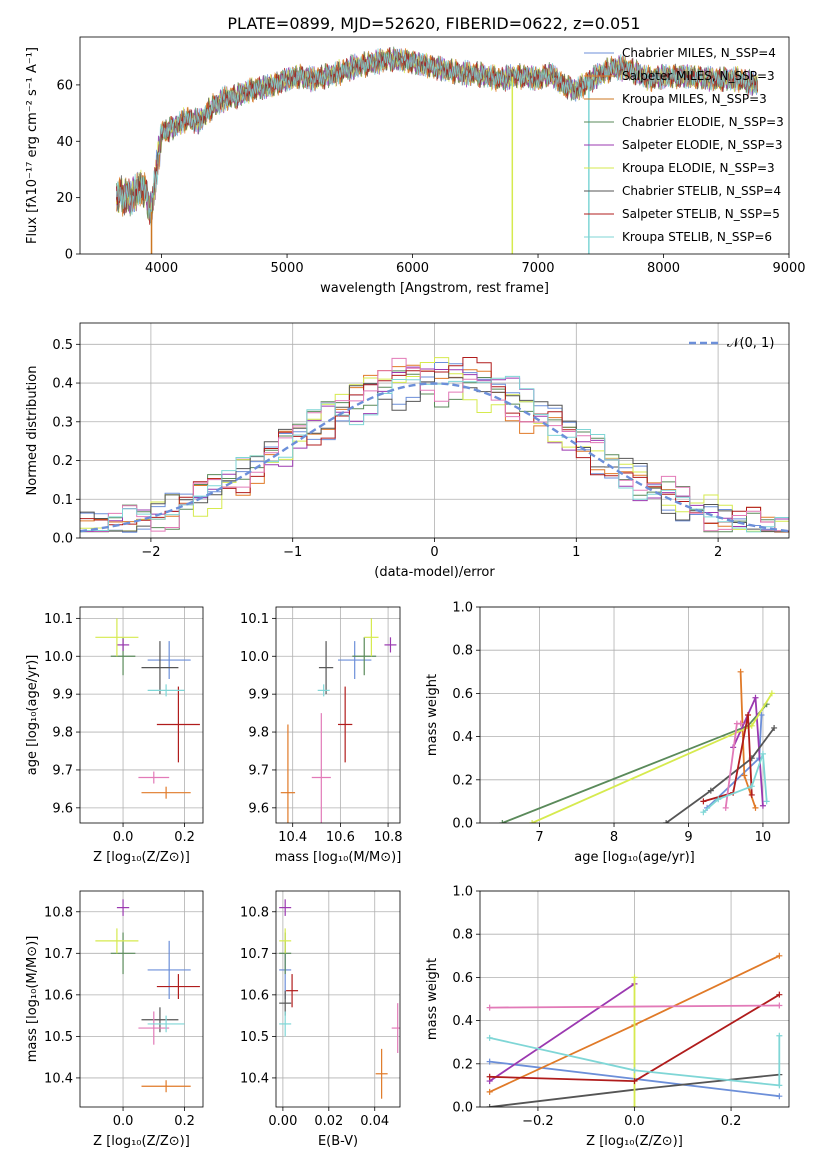 This screenshot has width=819, height=1170. What do you see at coordinates (258, 808) in the screenshot?
I see `y-tick-label: 9.6` at bounding box center [258, 808].